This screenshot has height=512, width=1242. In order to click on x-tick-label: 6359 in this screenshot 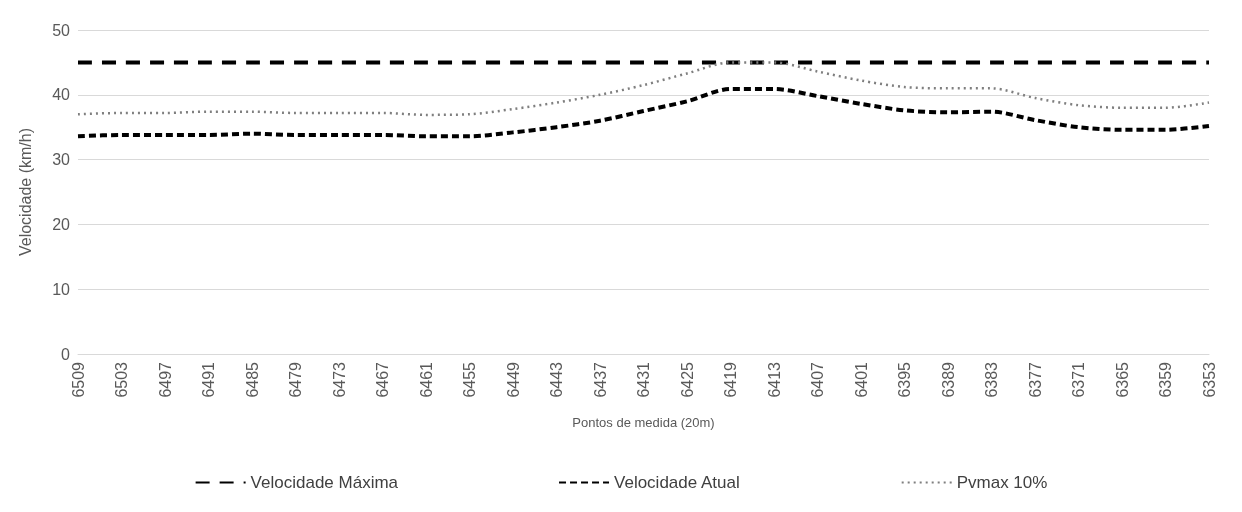, I will do `click(1165, 379)`.